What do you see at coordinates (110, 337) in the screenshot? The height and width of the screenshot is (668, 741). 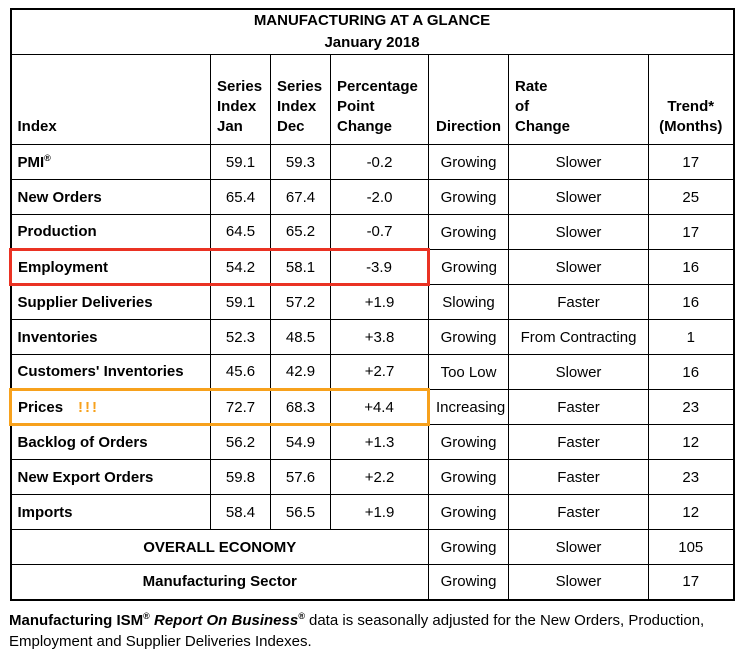 I see `cell-index-name: Inventories` at bounding box center [110, 337].